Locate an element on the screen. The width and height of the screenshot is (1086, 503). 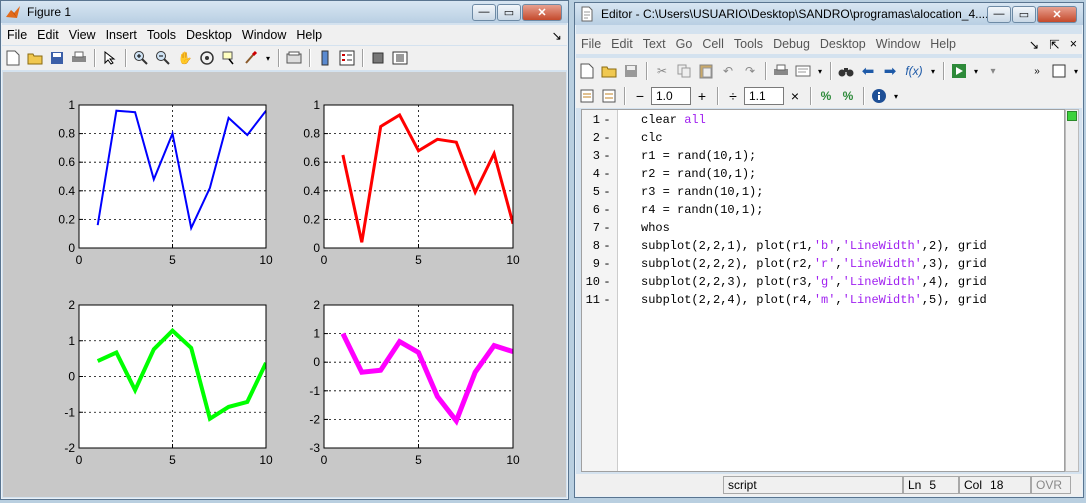
editor-menu-cell: Cell is located at coordinates (713, 44).